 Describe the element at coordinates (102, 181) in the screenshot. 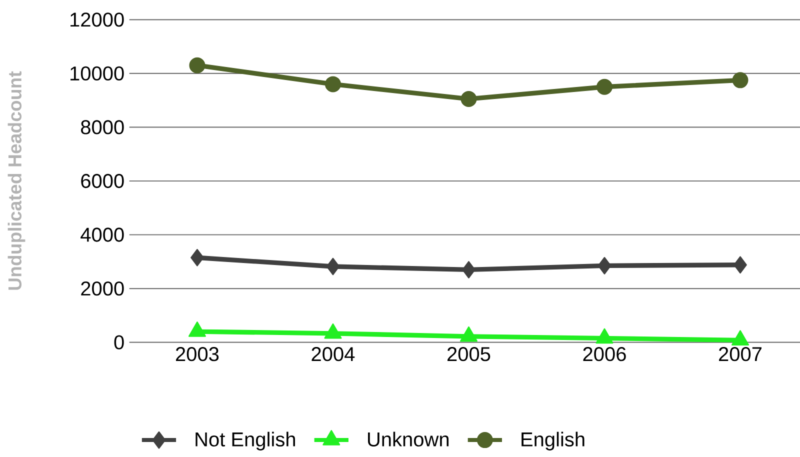

I see `y-tick-label: 6000` at that location.